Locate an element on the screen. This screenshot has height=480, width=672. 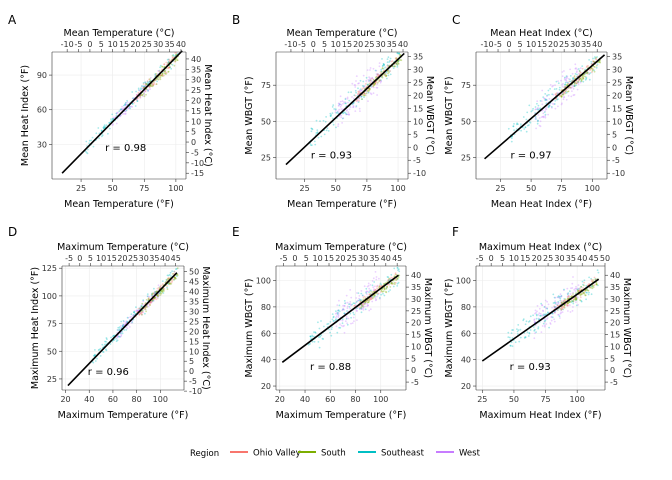
x2-tick-label: -5 is located at coordinates (69, 258).